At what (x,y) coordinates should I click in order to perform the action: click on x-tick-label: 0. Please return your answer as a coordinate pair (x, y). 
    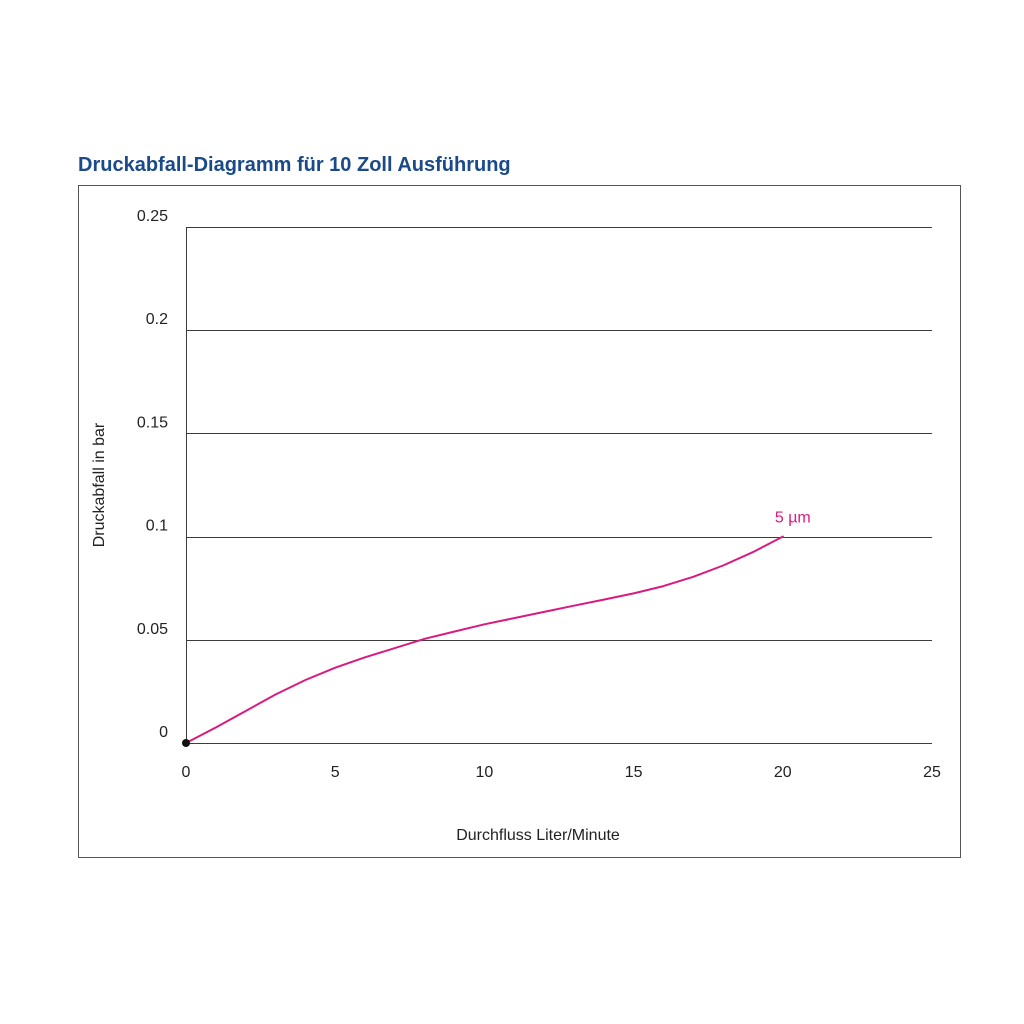
    Looking at the image, I should click on (186, 772).